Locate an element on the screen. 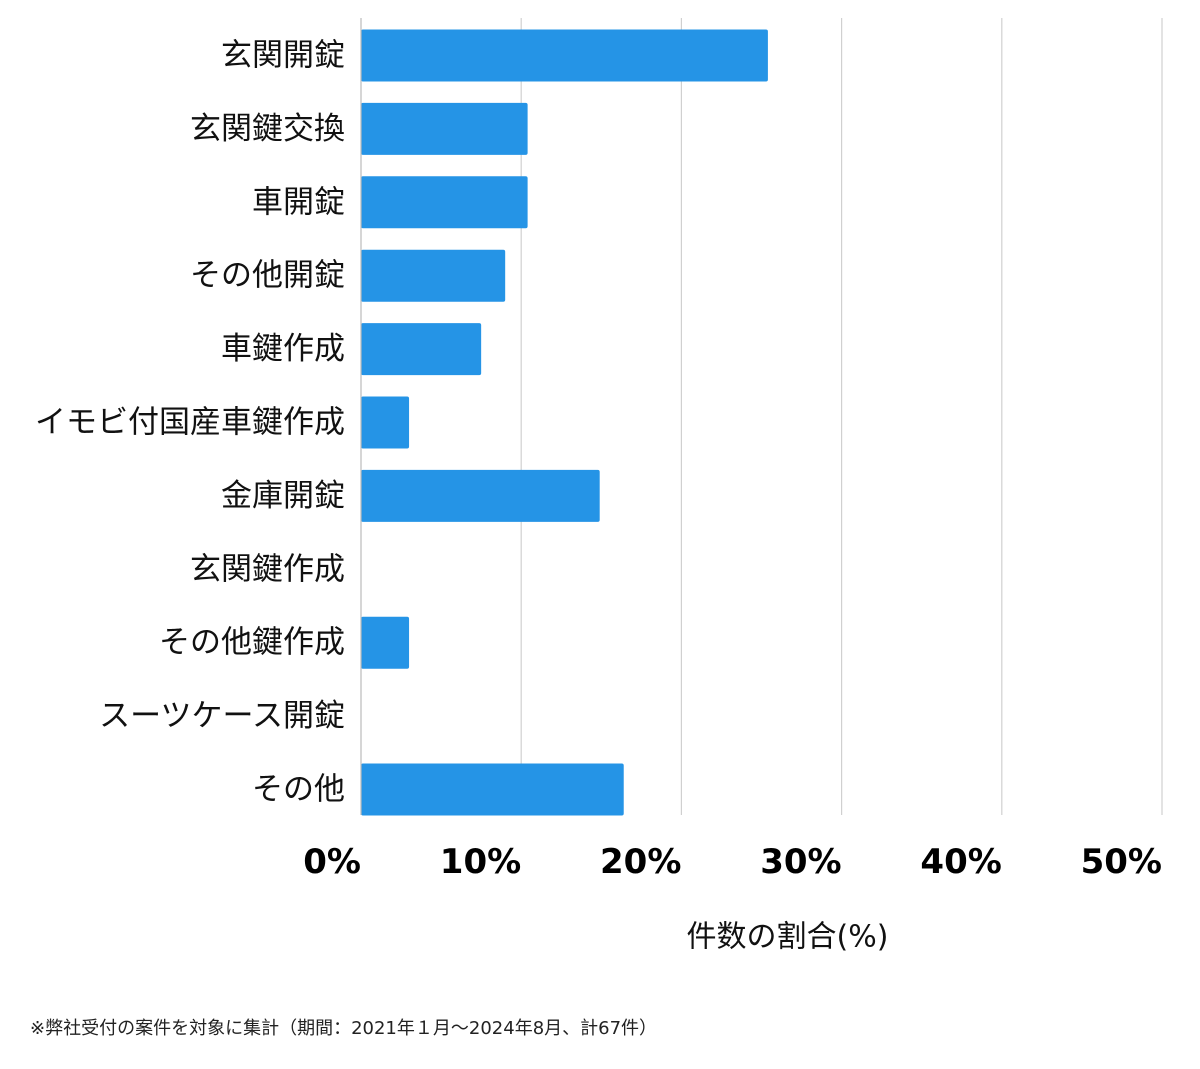 This screenshot has width=1200, height=1069. tick-label: 10% is located at coordinates (480, 862).